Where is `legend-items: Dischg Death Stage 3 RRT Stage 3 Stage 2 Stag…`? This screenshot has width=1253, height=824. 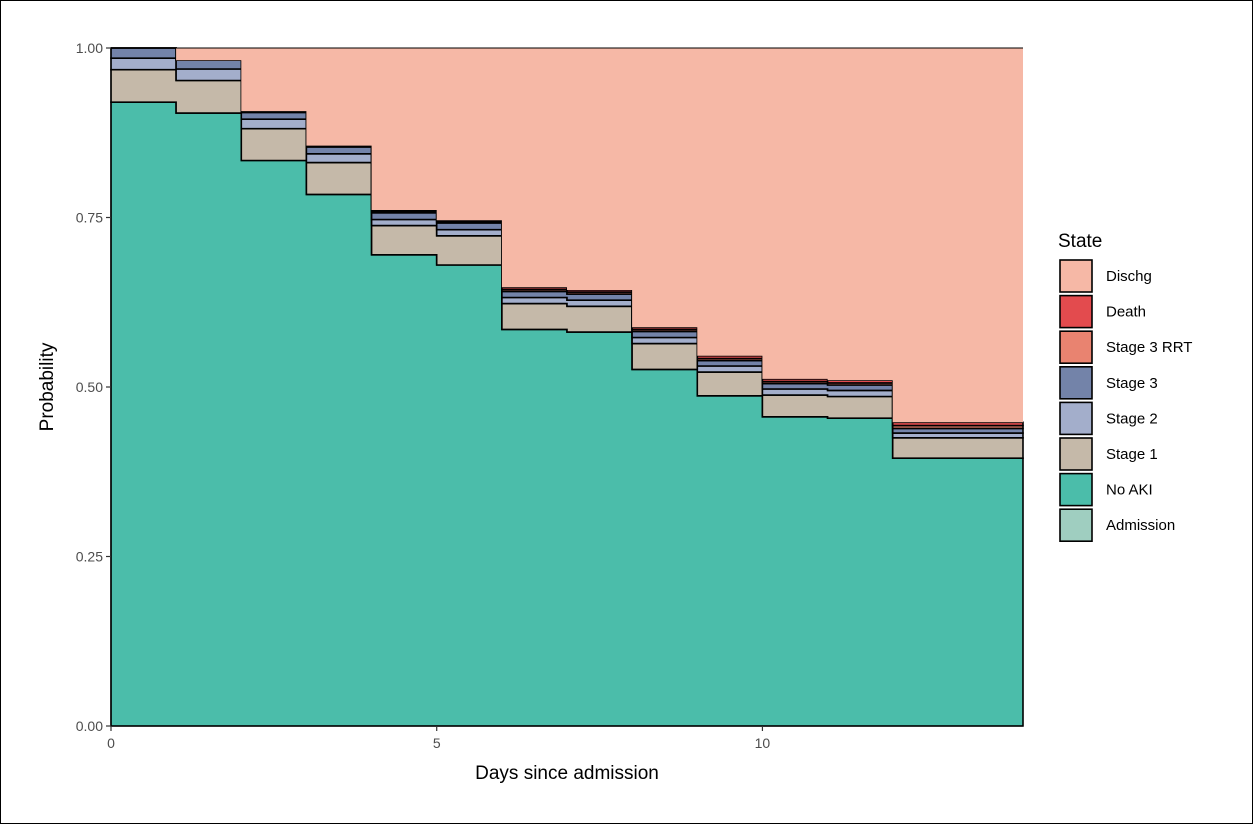
legend-items: Dischg Death Stage 3 RRT Stage 3 Stage 2 Stag… is located at coordinates (1125, 401).